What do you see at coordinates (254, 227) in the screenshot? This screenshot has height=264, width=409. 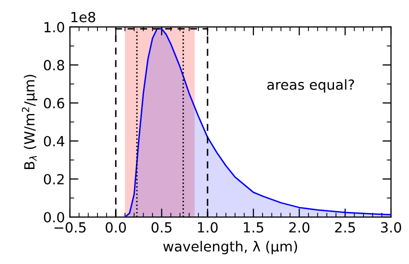 I see `x-tick-label: 1.5` at bounding box center [254, 227].